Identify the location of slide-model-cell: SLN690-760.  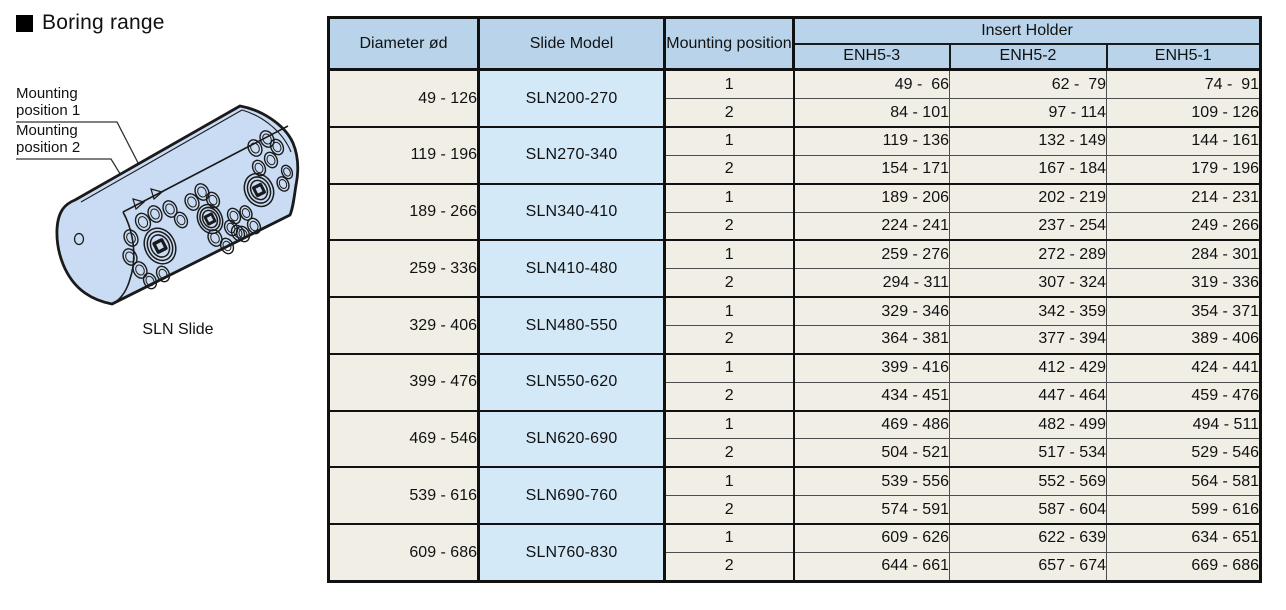
(572, 495).